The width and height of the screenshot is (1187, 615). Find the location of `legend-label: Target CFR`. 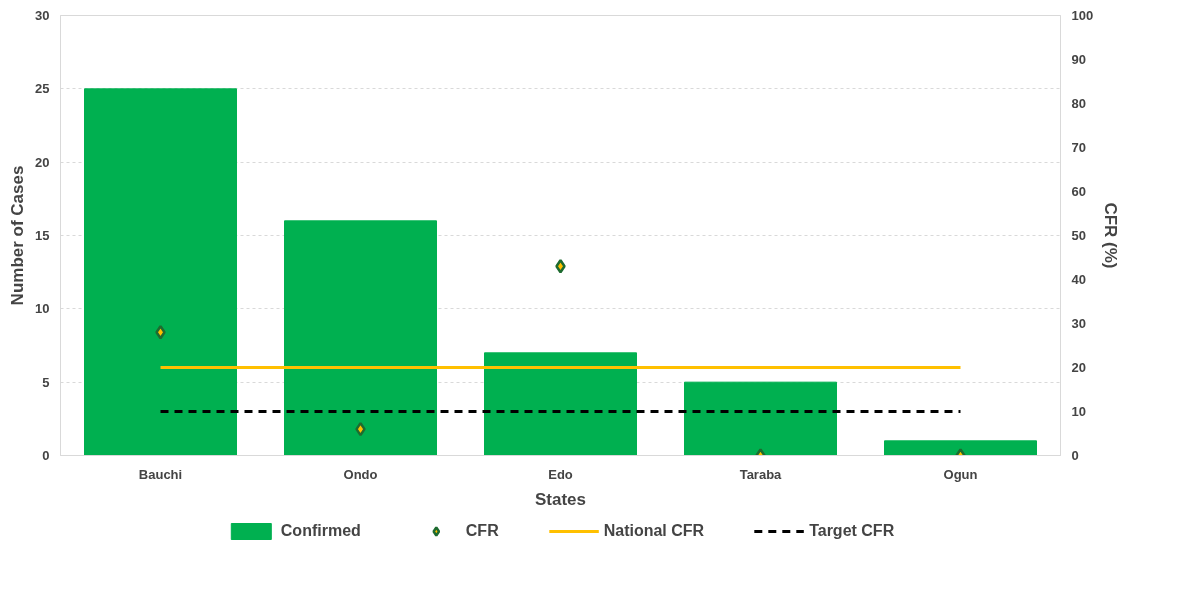

legend-label: Target CFR is located at coordinates (852, 531).